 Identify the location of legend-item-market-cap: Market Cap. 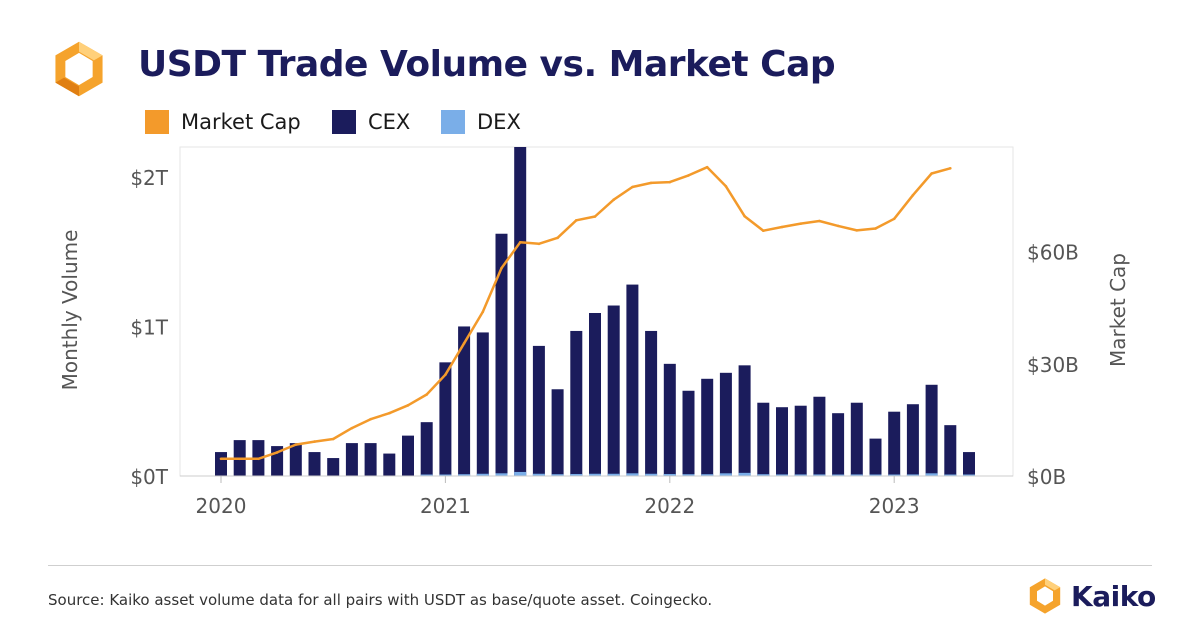
(223, 122).